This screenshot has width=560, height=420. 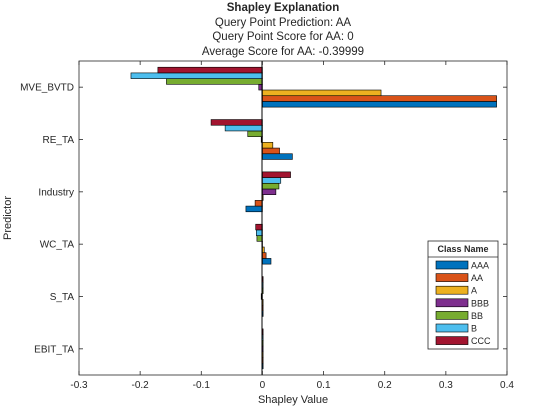 I want to click on bar-EBIT_TA-BBB, so click(x=263, y=348).